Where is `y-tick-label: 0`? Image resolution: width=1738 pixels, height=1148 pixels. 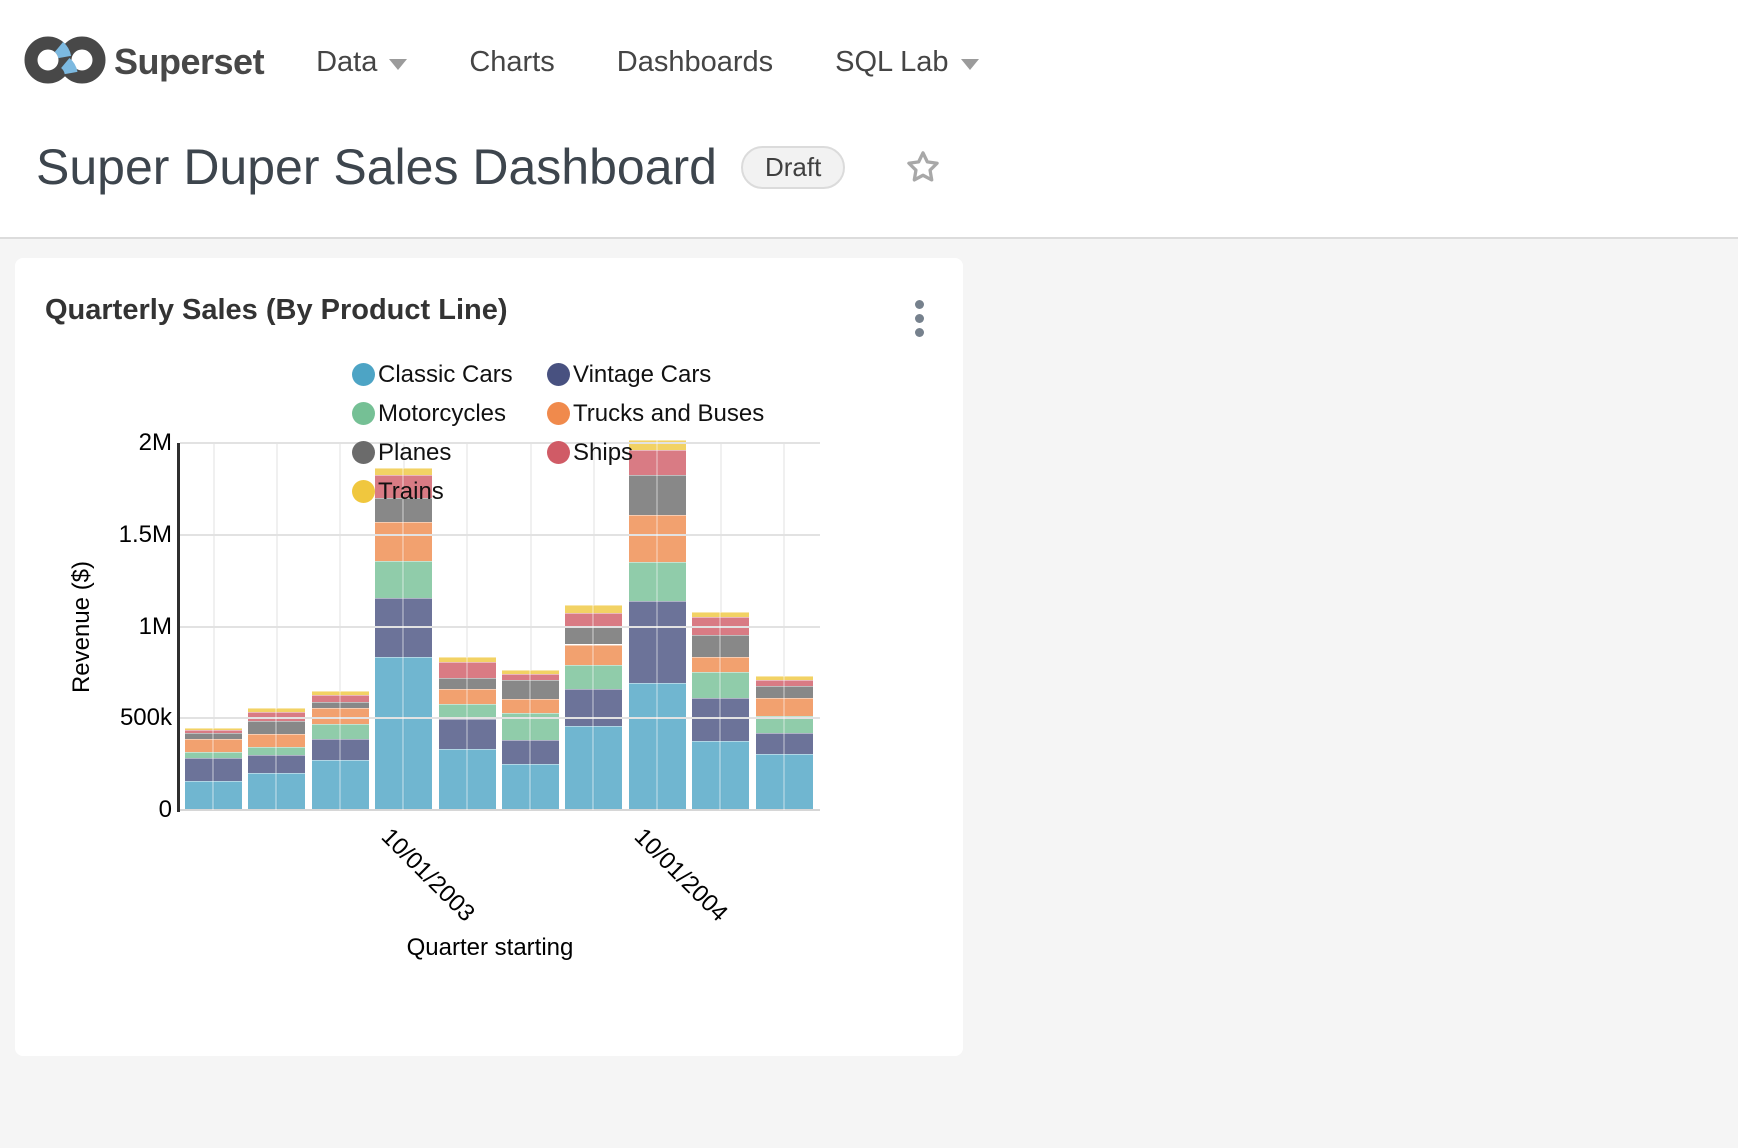
y-tick-label: 0 is located at coordinates (165, 809).